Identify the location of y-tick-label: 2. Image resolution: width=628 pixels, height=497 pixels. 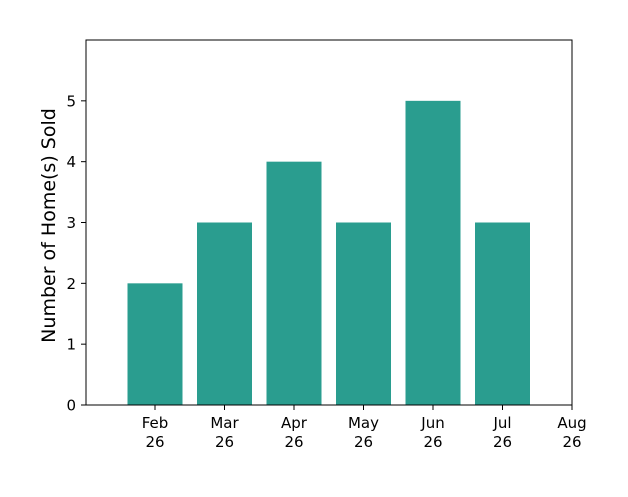
(71, 284).